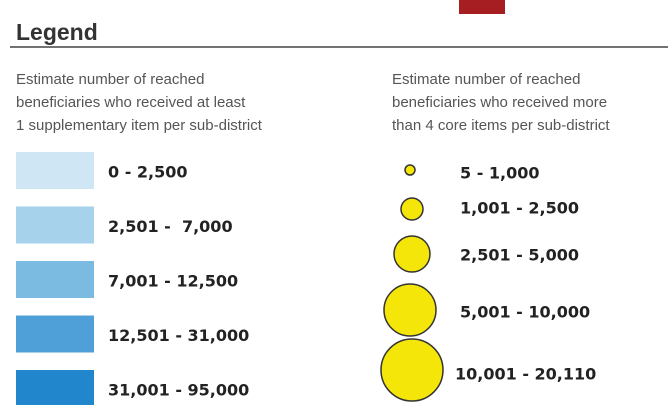  Describe the element at coordinates (482, 7) in the screenshot. I see `swatch-fragment` at that location.